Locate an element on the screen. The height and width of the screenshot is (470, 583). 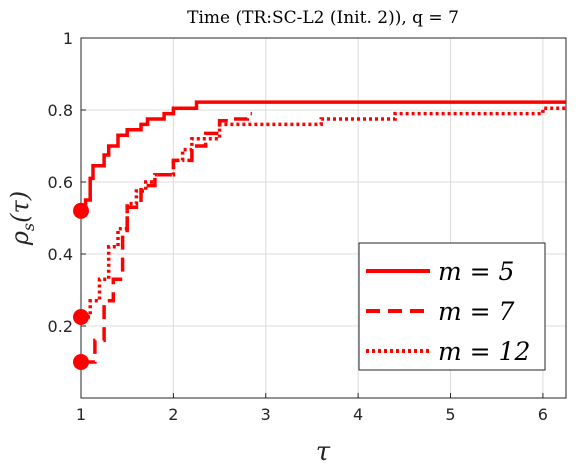
x-tick-label: 3 is located at coordinates (266, 414).